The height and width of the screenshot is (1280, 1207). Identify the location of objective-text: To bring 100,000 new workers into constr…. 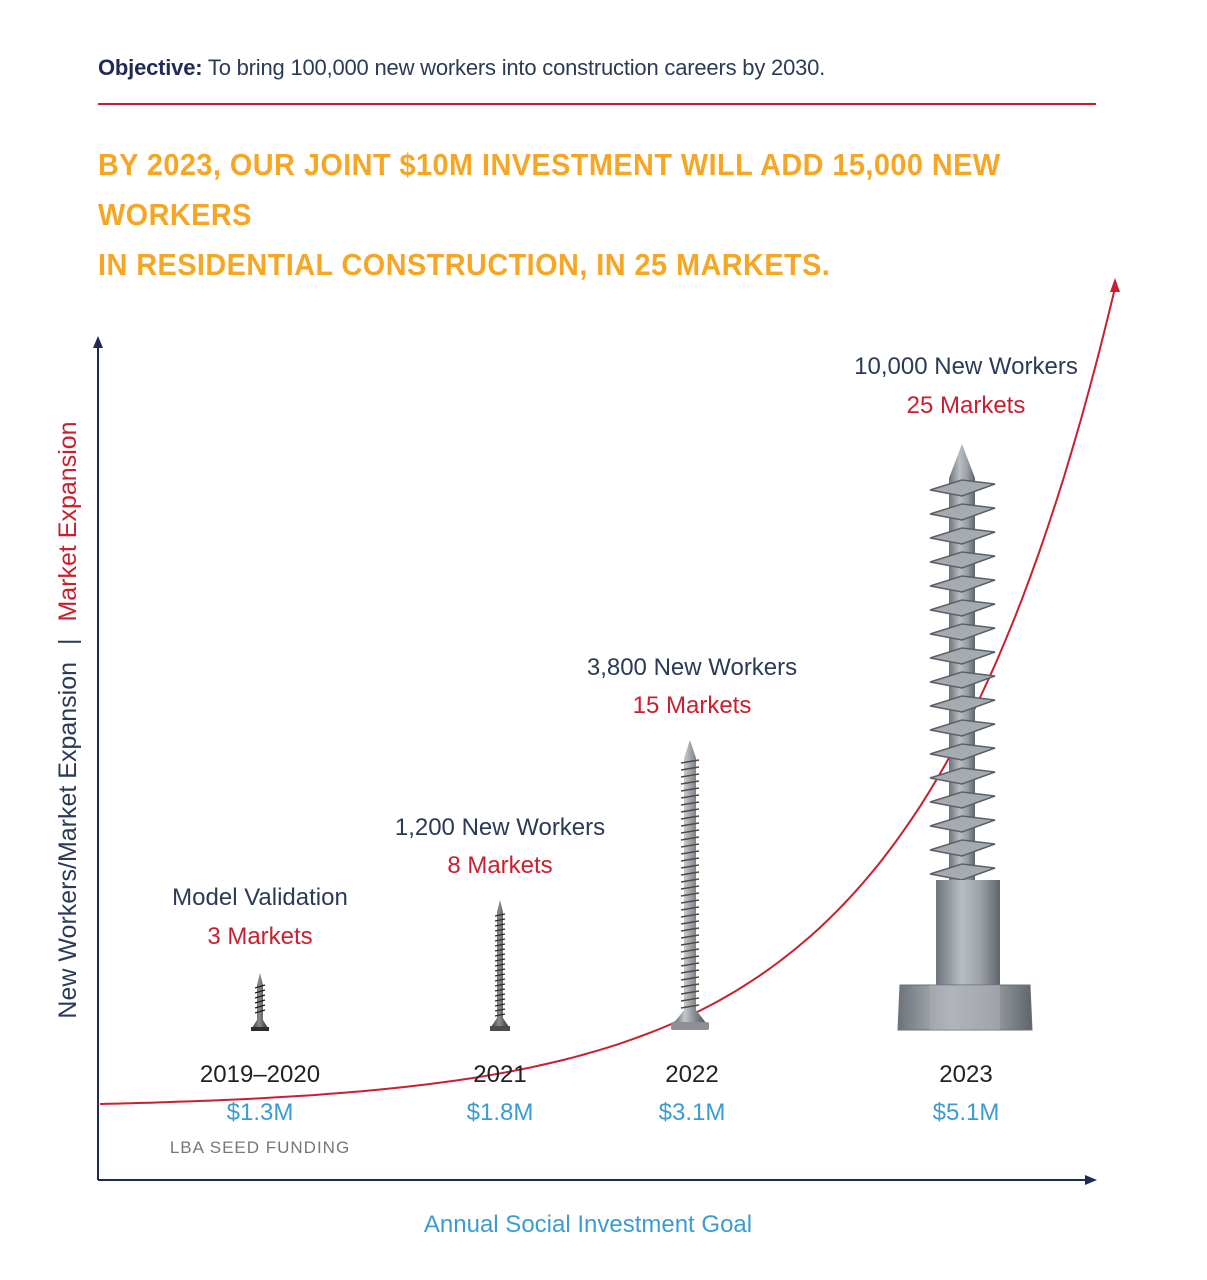
(516, 67).